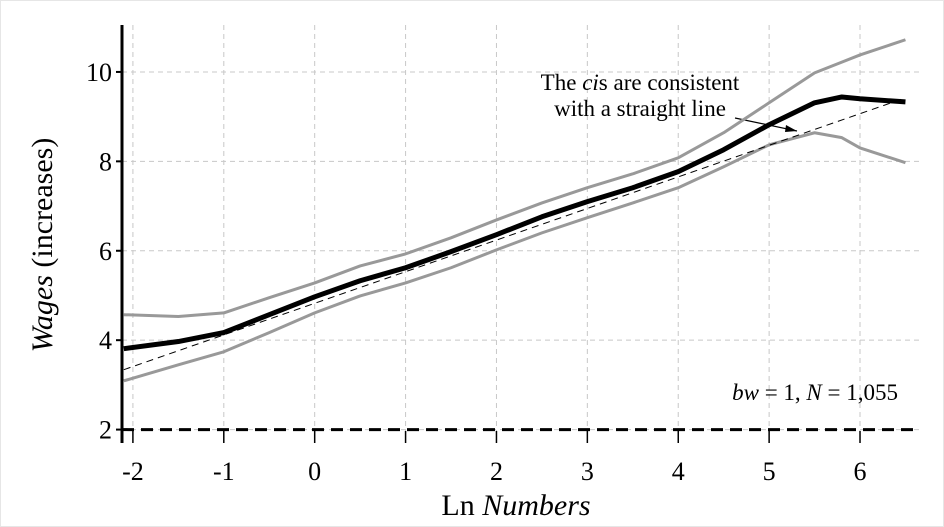  Describe the element at coordinates (791, 128) in the screenshot. I see `arrow-head` at that location.